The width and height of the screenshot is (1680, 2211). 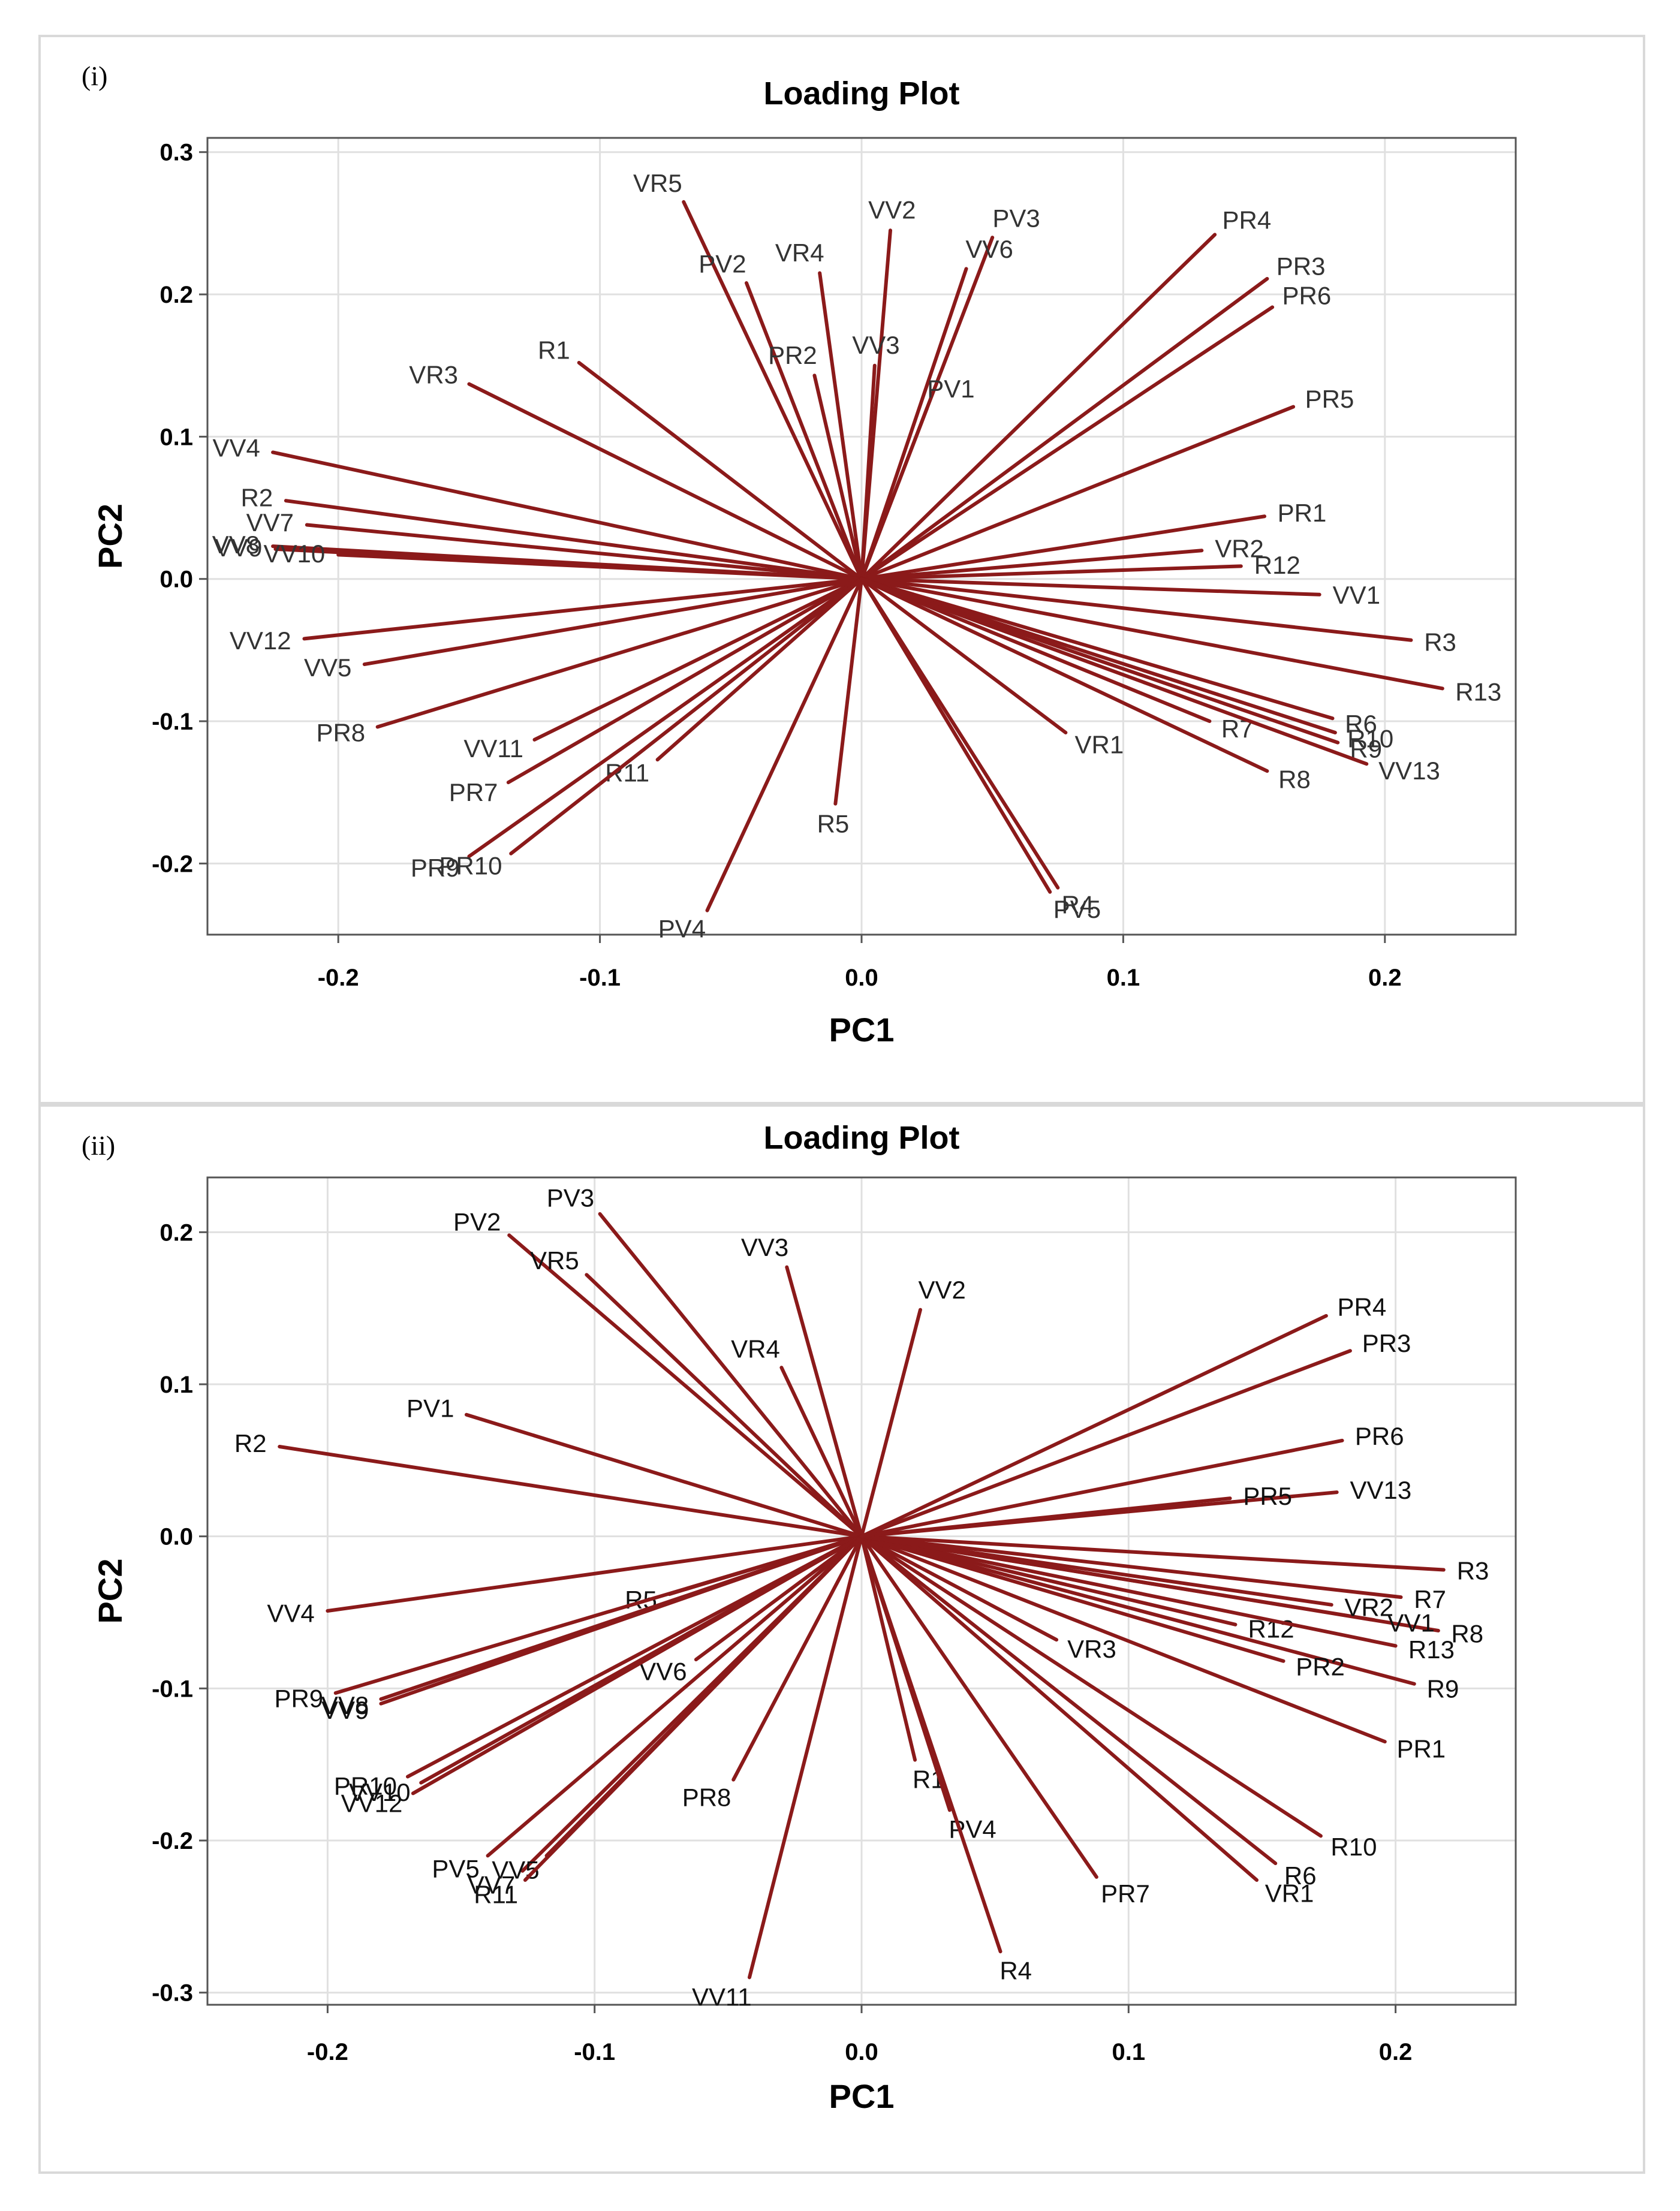 What do you see at coordinates (1295, 780) in the screenshot?
I see `vector-label-R8: R8` at bounding box center [1295, 780].